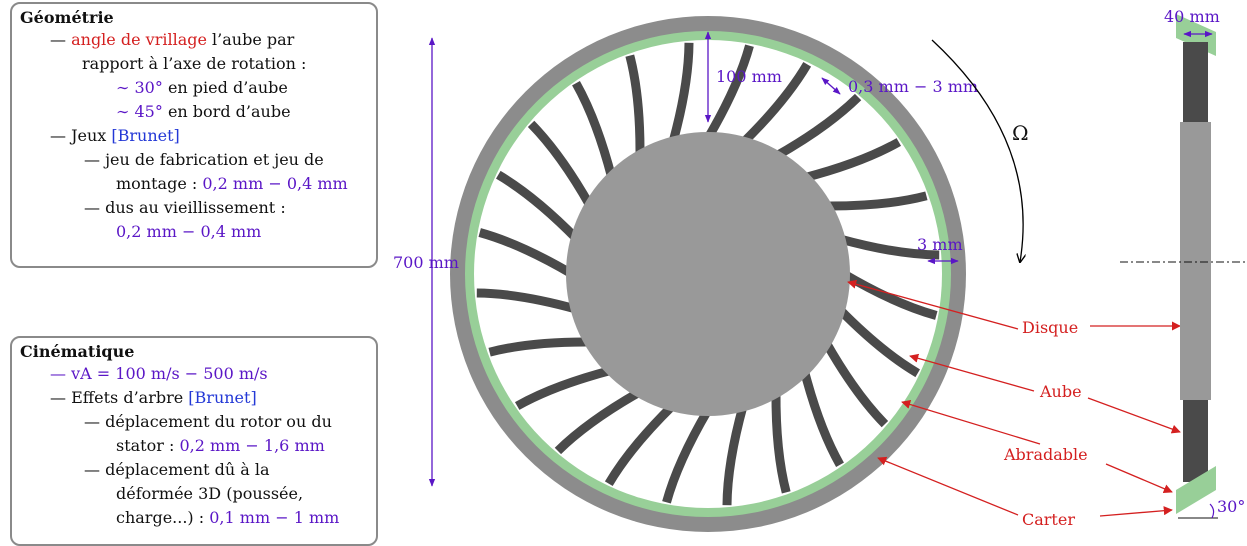 The width and height of the screenshot is (1247, 546). I want to click on rotor-text-2: stator :, so click(148, 445).